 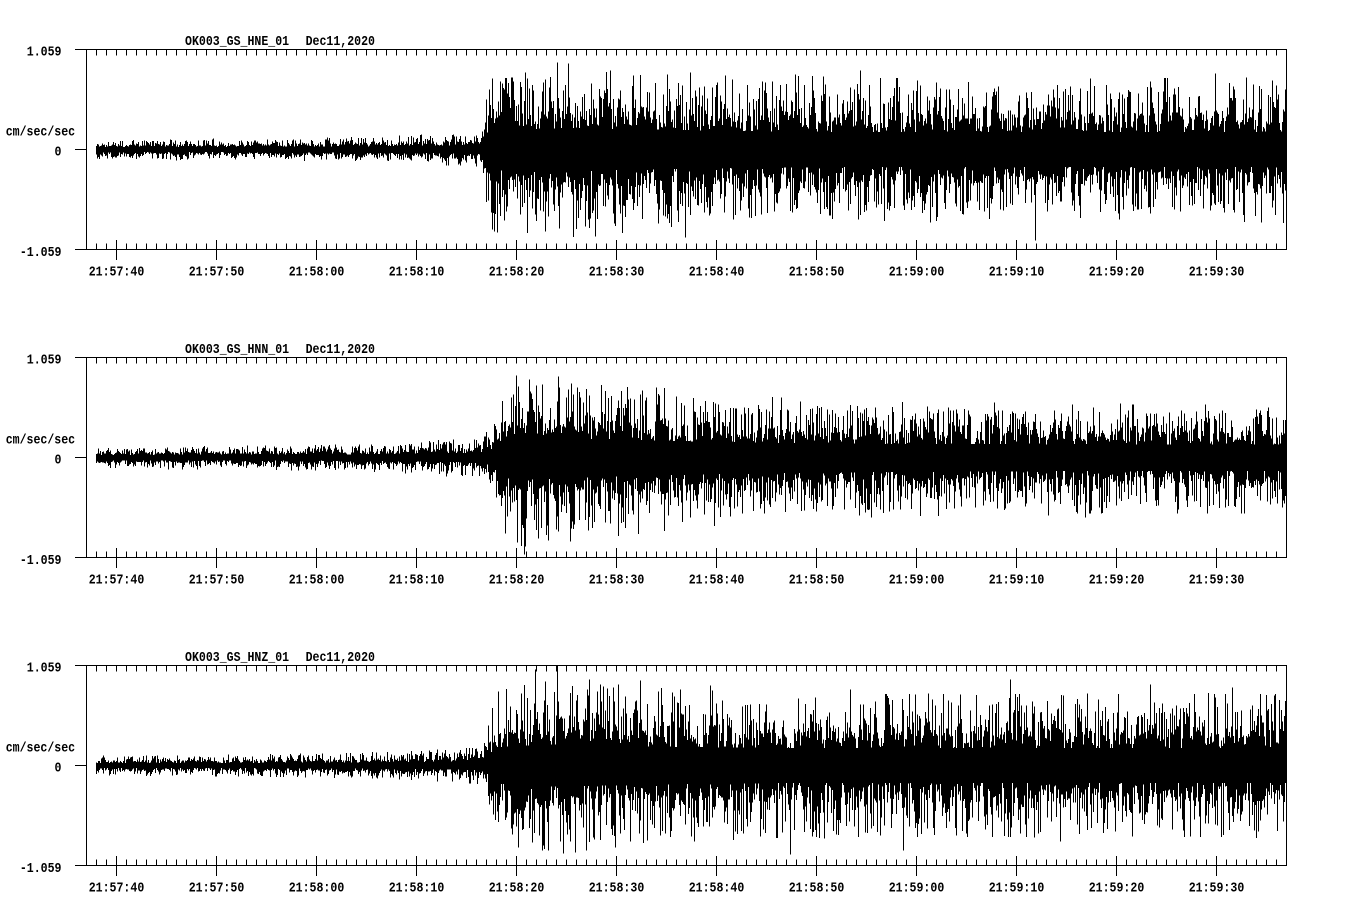 What do you see at coordinates (237, 658) in the screenshot?
I see `svg-text: OK003_GS_HNZ_01` at bounding box center [237, 658].